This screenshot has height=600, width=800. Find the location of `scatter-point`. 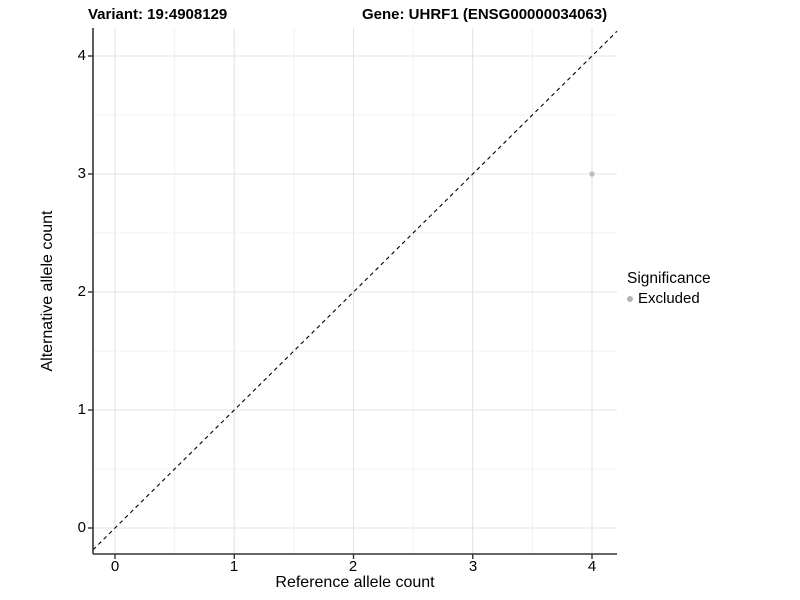

scatter-point is located at coordinates (592, 174).